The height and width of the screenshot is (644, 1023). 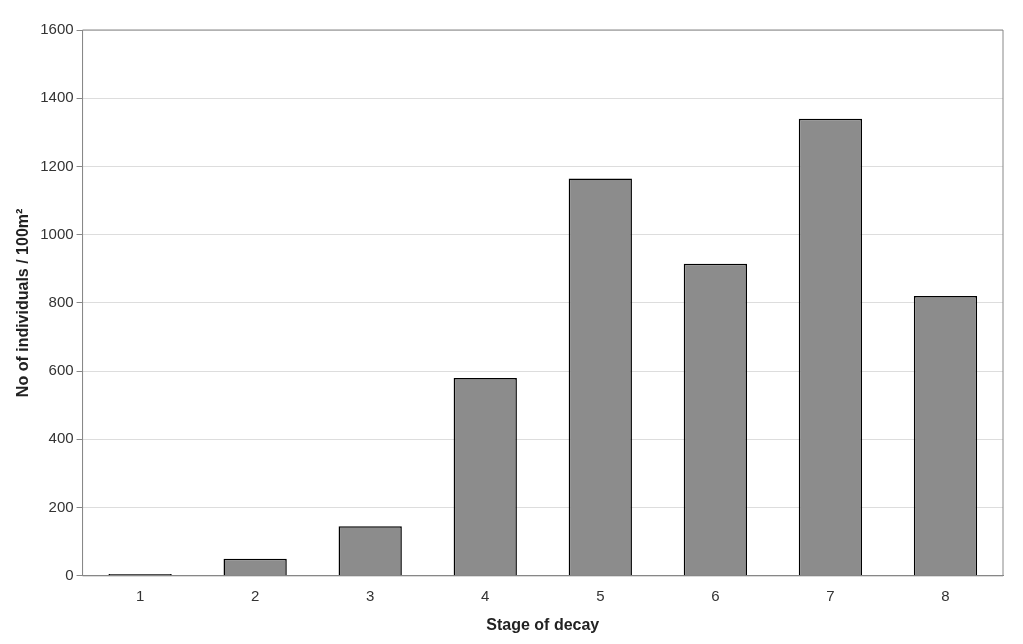 I want to click on y-tick-label: 200, so click(x=61, y=506).